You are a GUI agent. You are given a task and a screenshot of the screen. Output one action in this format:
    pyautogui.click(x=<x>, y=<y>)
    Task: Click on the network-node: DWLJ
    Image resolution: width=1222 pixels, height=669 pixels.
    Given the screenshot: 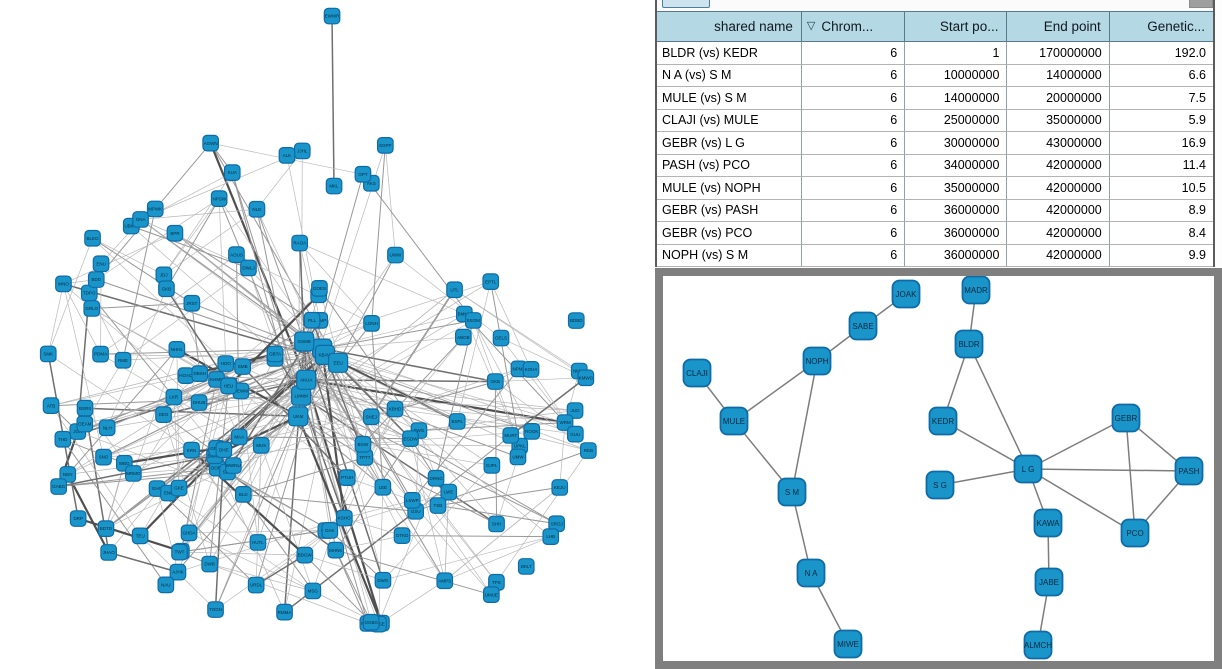 What is the action you would take?
    pyautogui.click(x=248, y=268)
    